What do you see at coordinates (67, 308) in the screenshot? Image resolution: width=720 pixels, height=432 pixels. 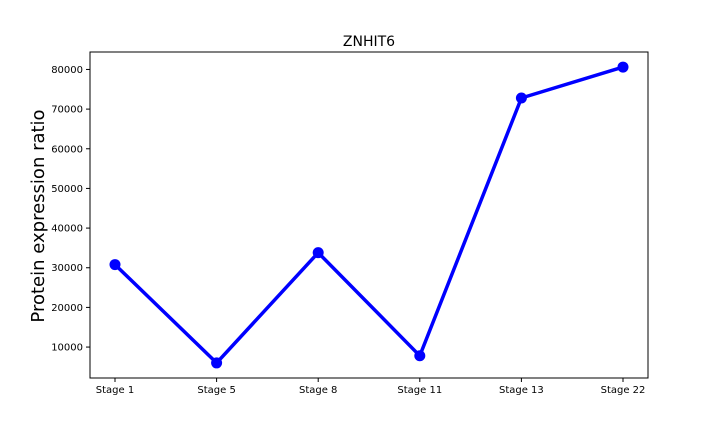 I see `y-tick-label: 20000` at bounding box center [67, 308].